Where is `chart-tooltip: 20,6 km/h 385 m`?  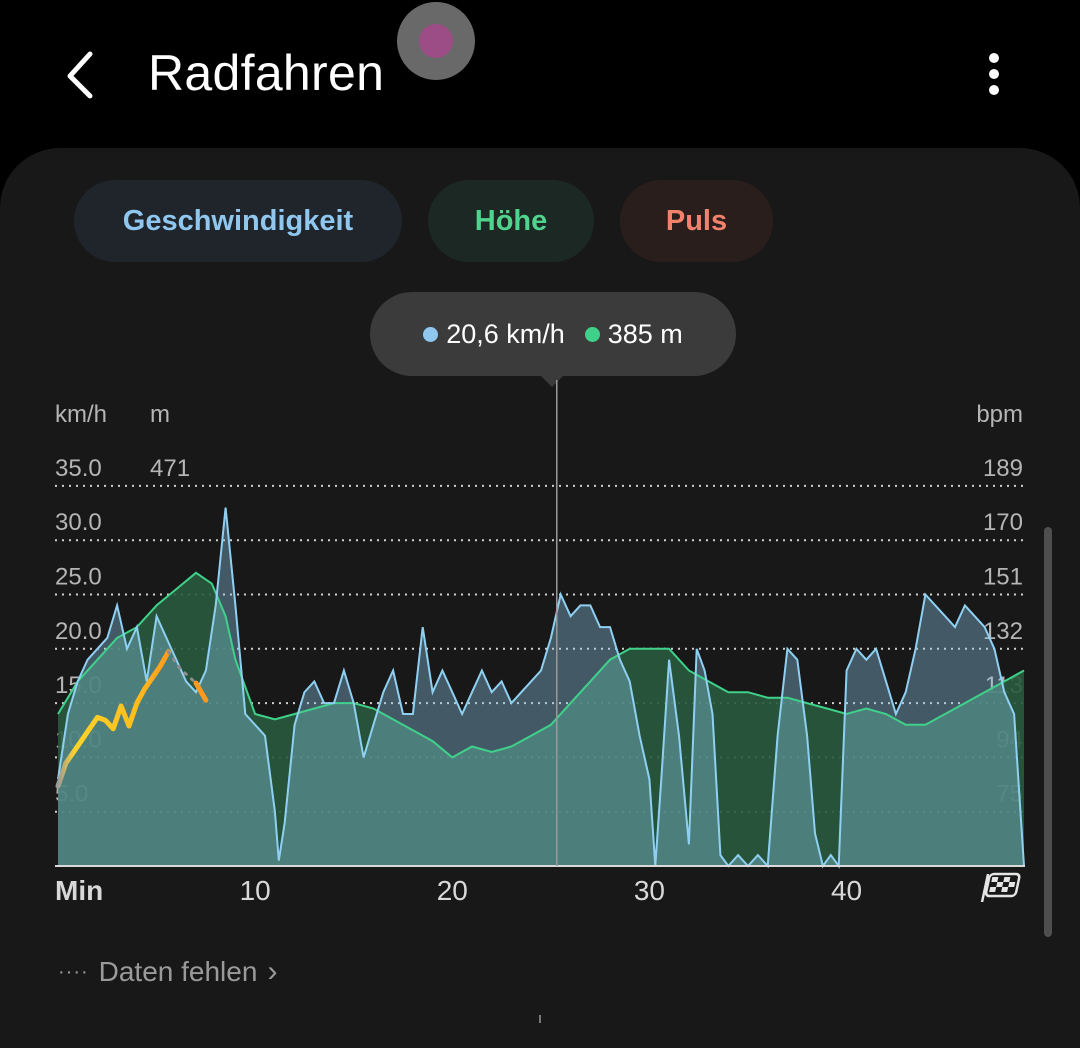 chart-tooltip: 20,6 km/h 385 m is located at coordinates (553, 339).